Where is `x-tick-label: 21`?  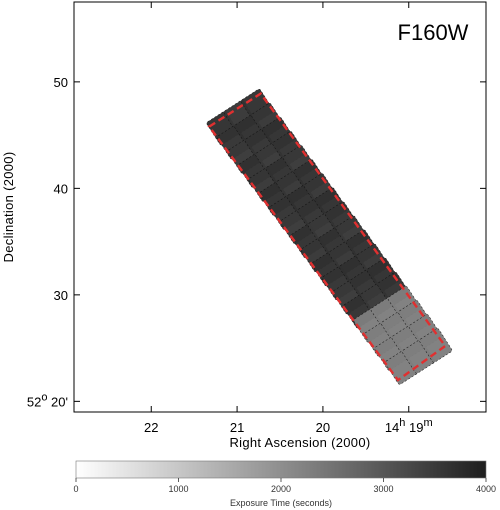
x-tick-label: 21 is located at coordinates (237, 427).